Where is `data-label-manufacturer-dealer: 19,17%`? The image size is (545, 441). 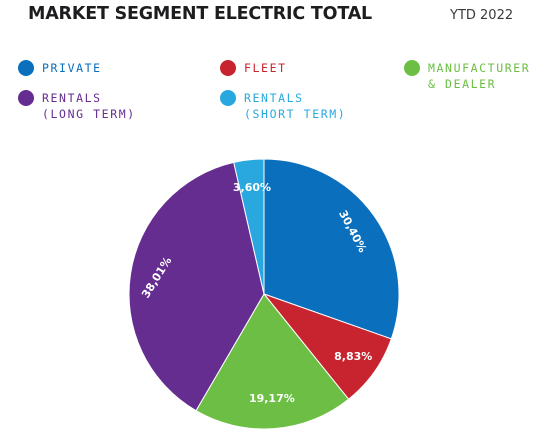
data-label-manufacturer-dealer: 19,17% is located at coordinates (272, 398).